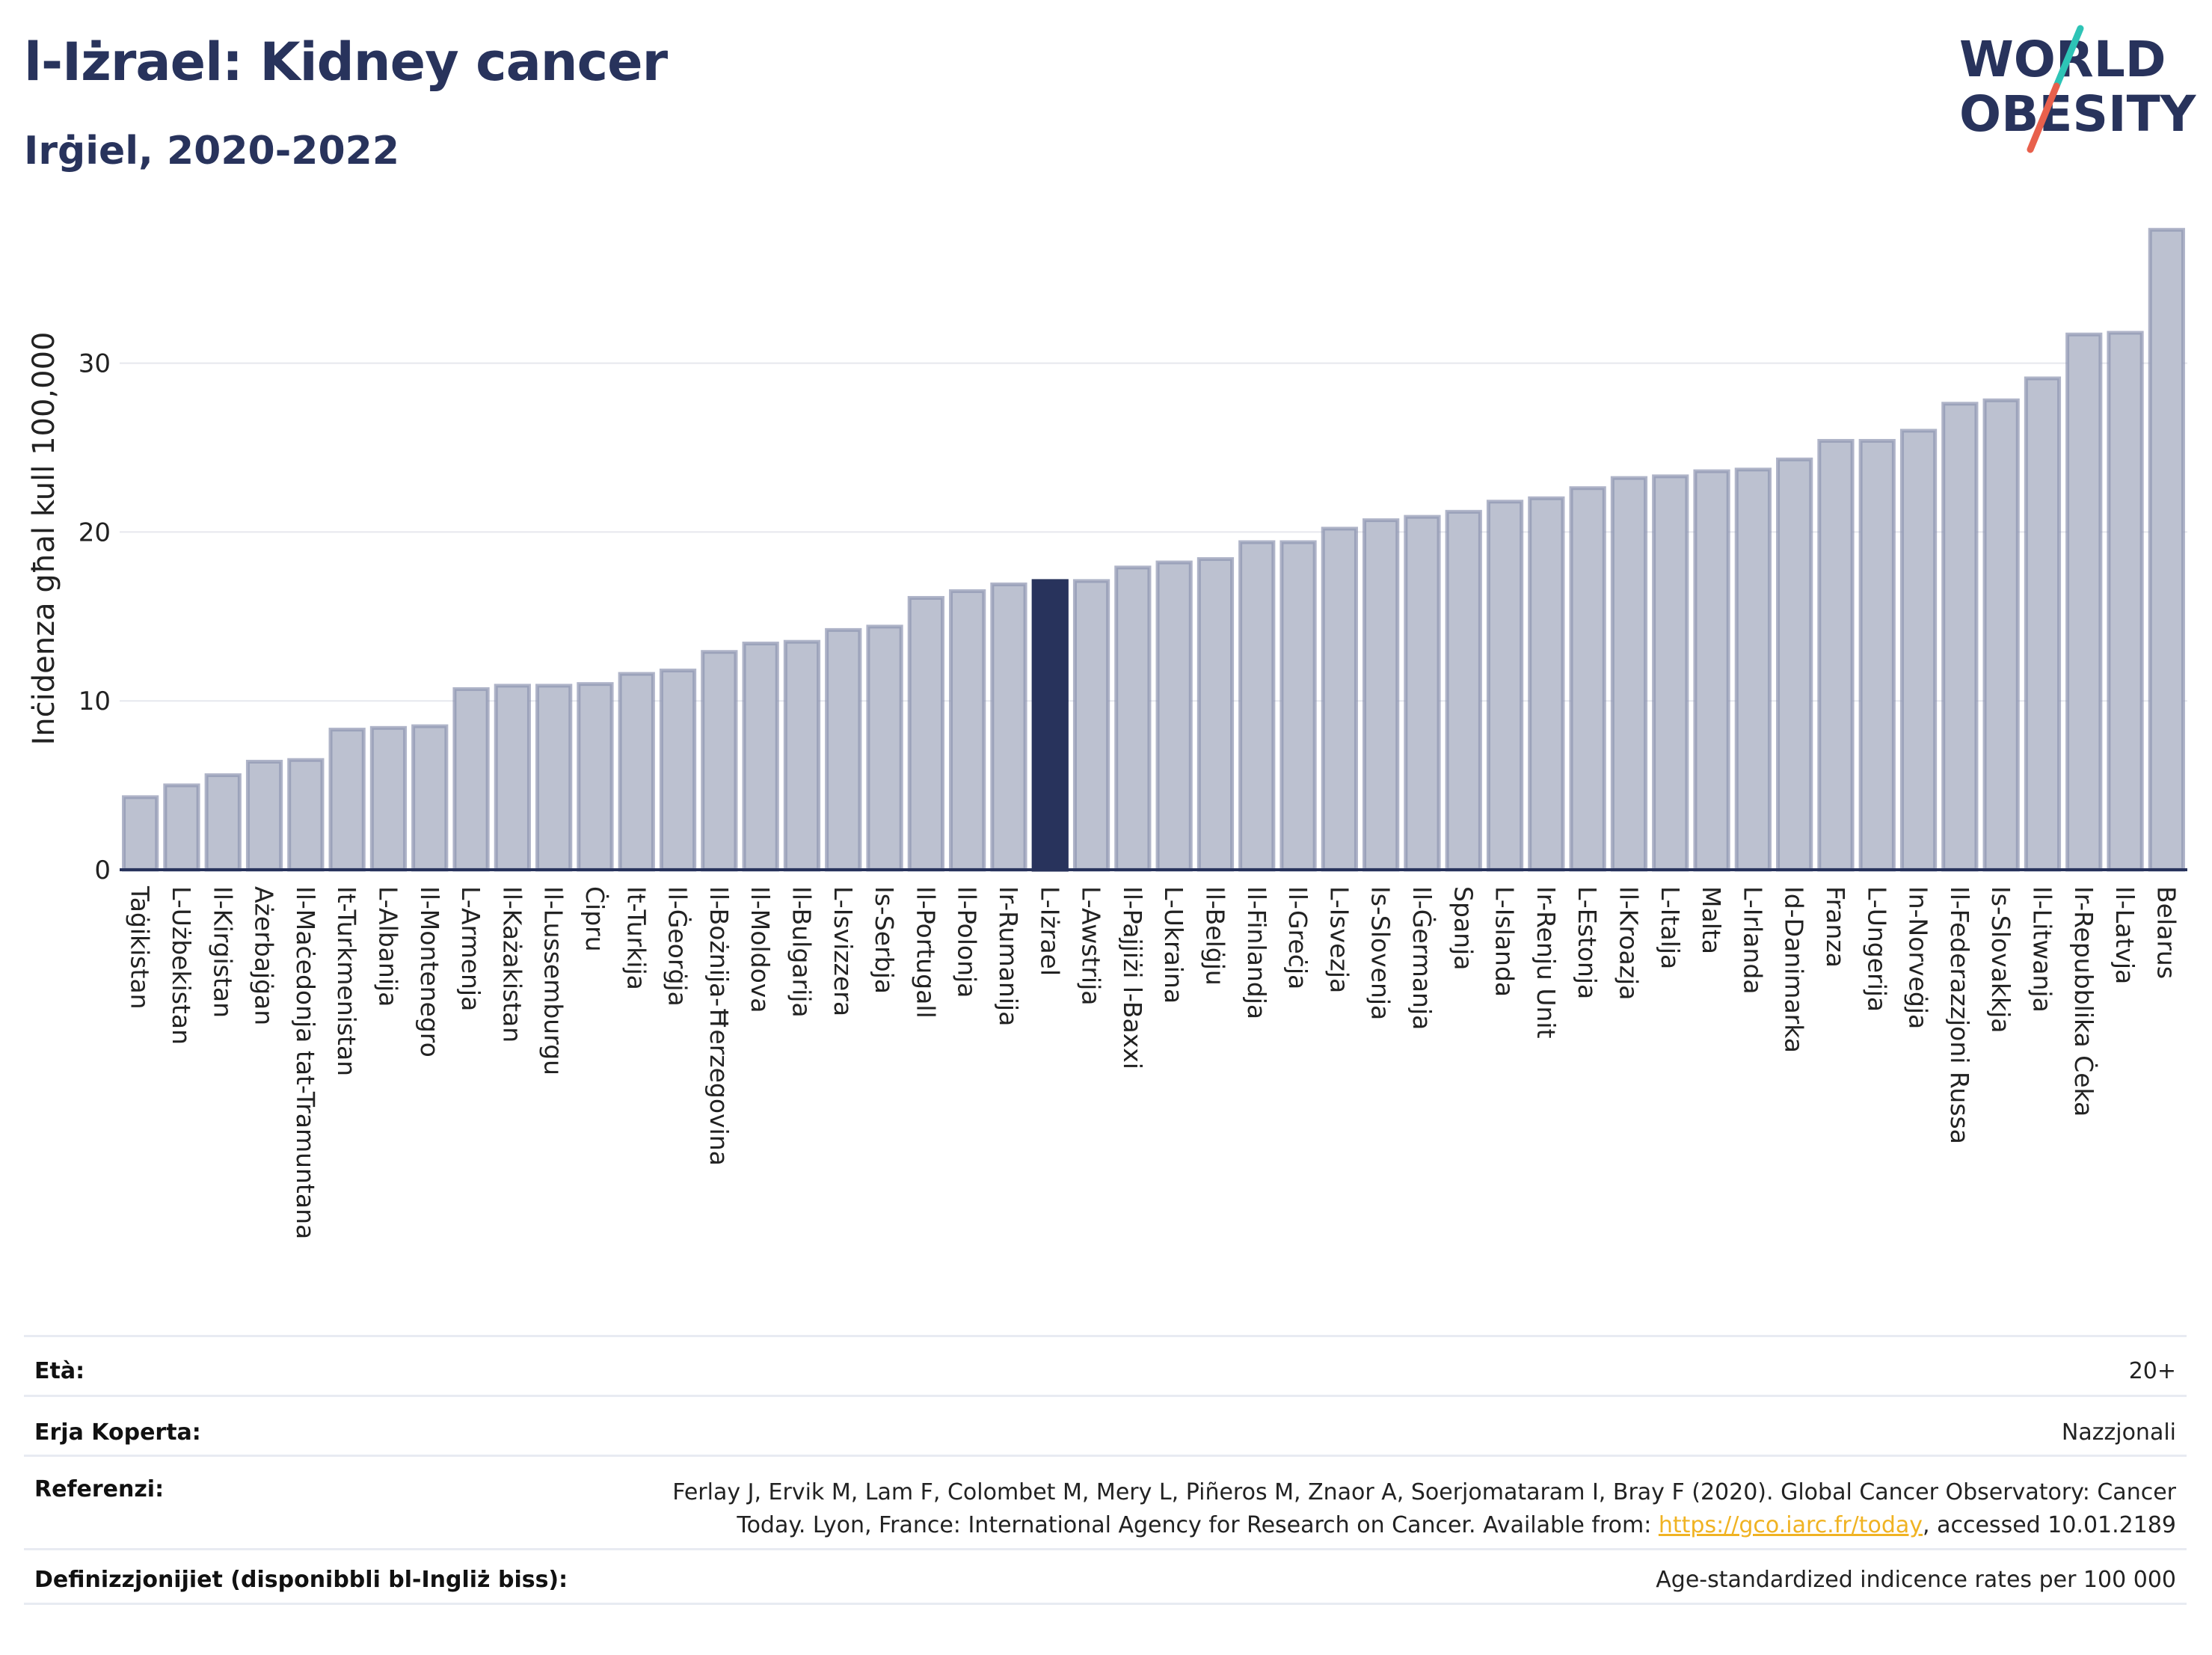 The height and width of the screenshot is (1655, 2212). What do you see at coordinates (95, 701) in the screenshot?
I see `y-tick-label: 10` at bounding box center [95, 701].